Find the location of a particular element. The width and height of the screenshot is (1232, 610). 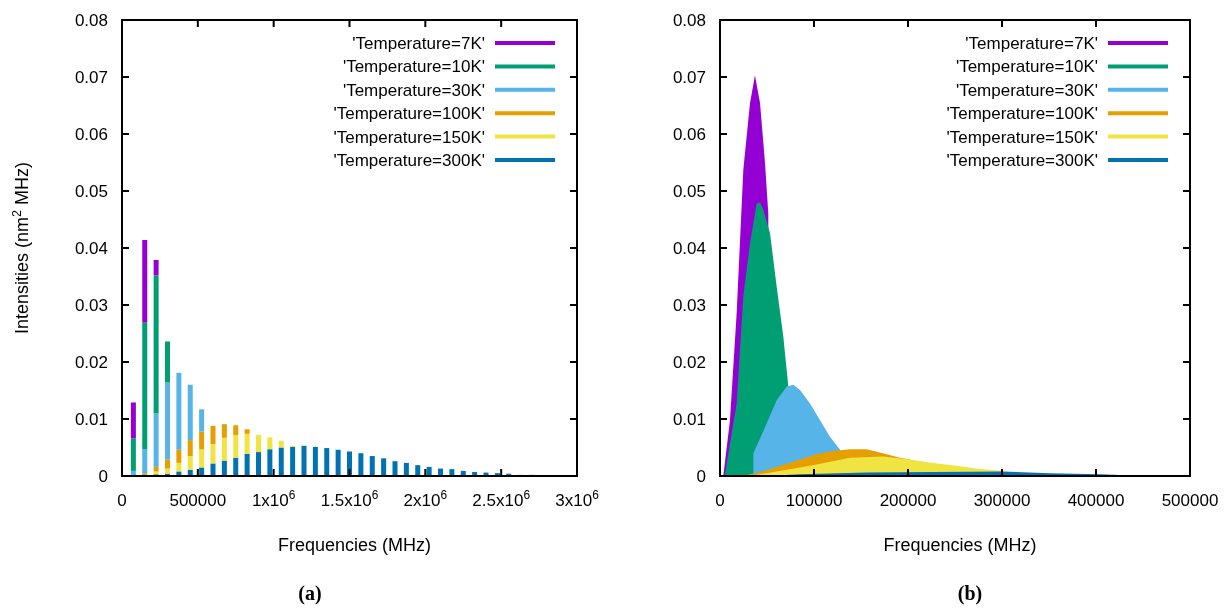

x-tick-label: 200000 is located at coordinates (908, 500).